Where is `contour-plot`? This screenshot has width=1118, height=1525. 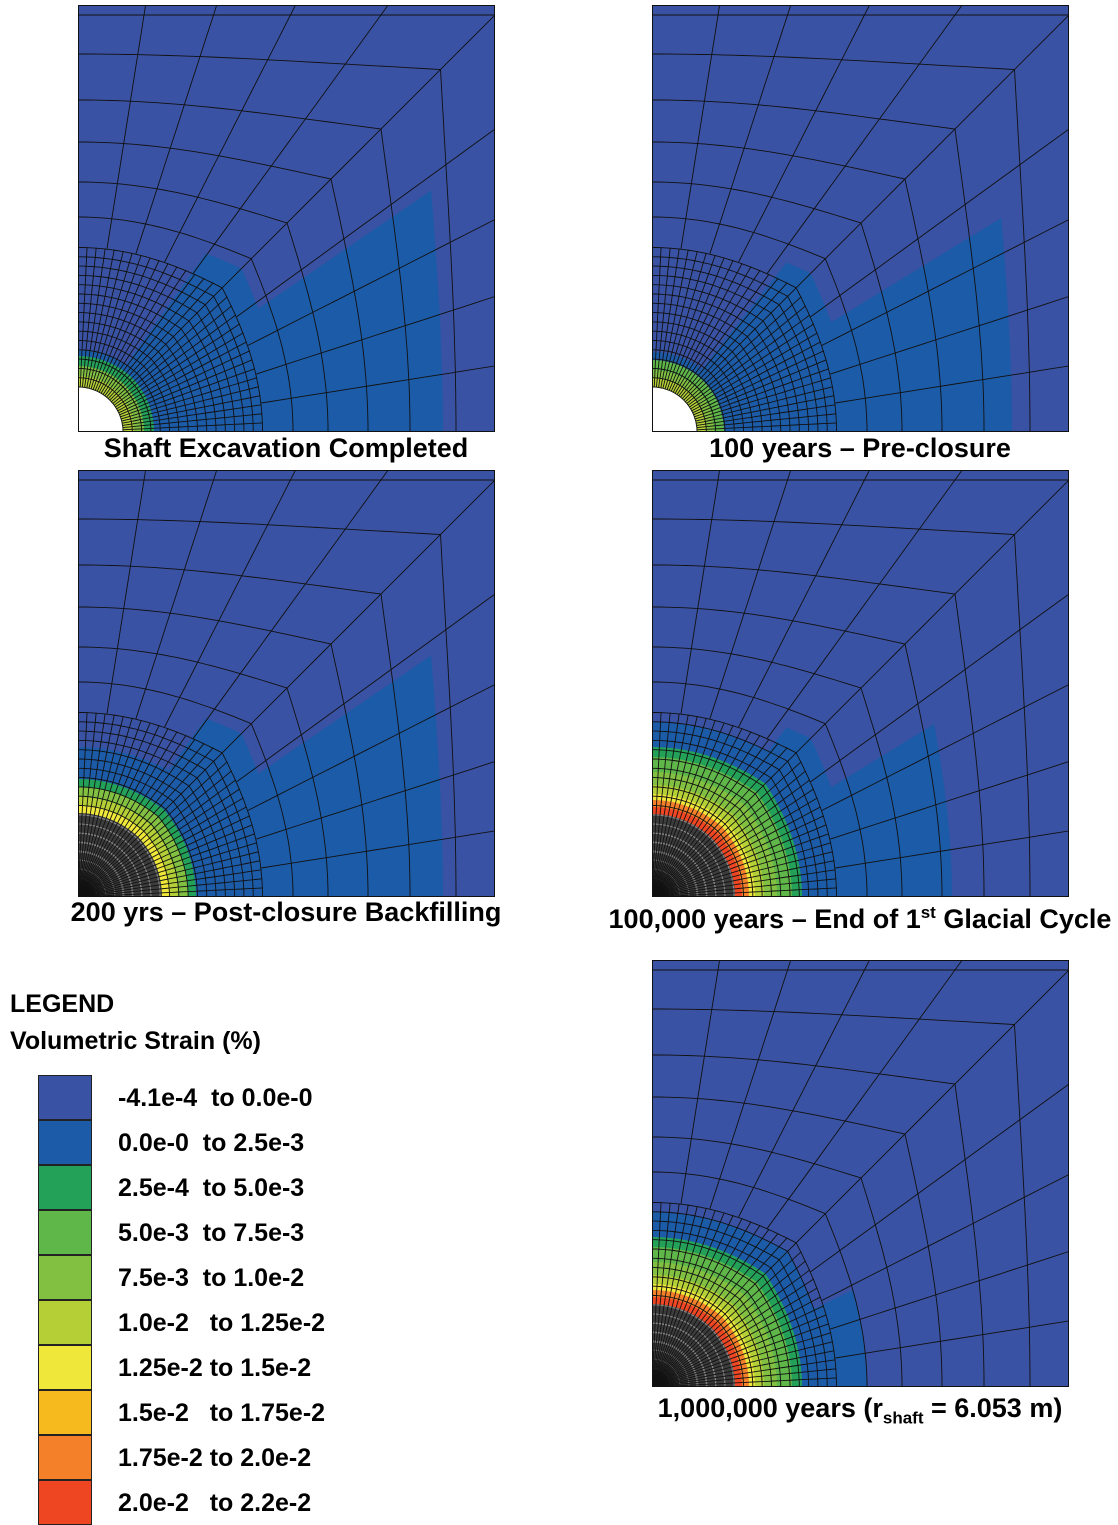 contour-plot is located at coordinates (860, 1173).